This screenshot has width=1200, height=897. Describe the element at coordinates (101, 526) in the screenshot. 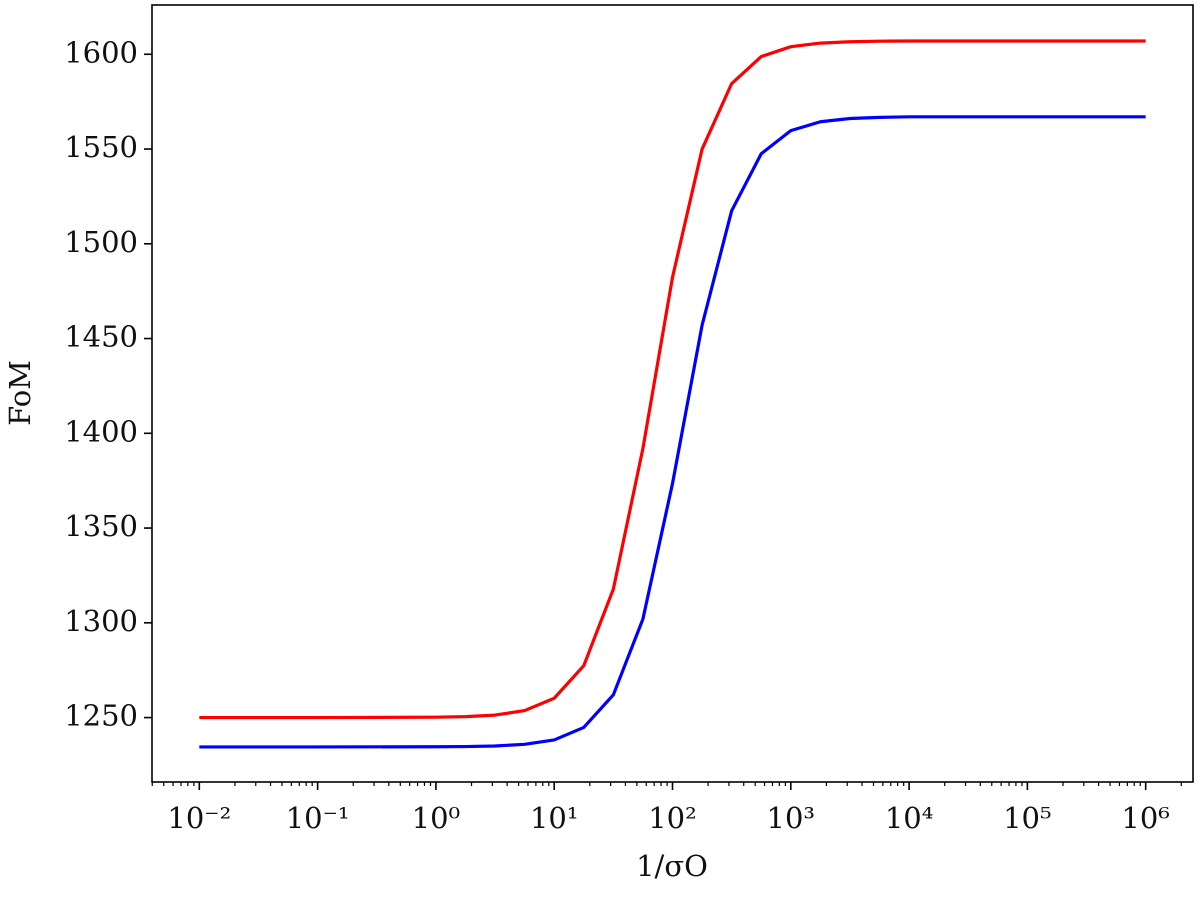

I see `y-tick-label: 1350` at that location.